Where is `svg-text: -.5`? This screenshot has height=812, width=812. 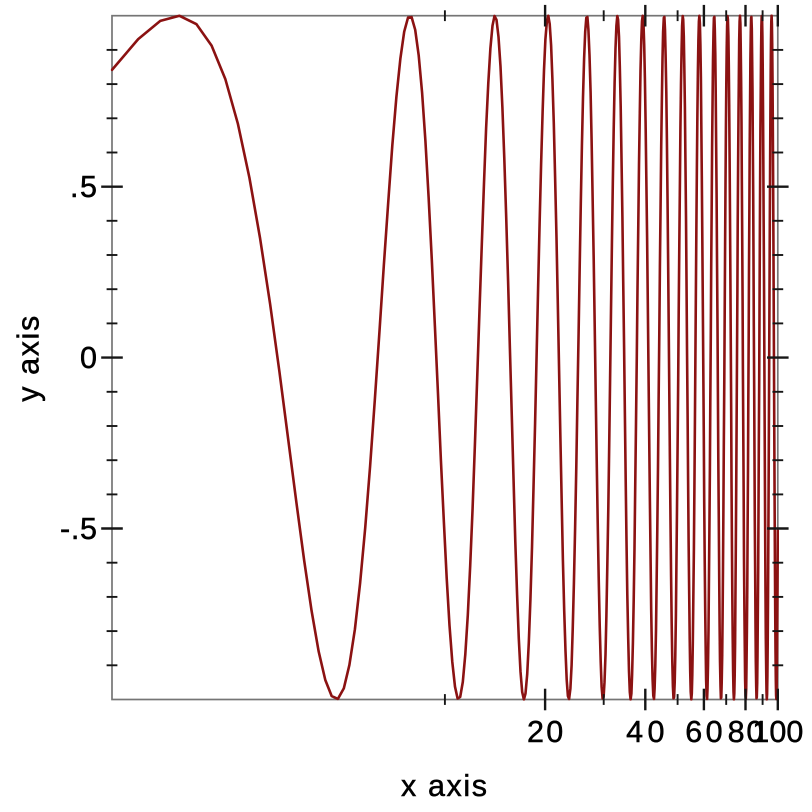
svg-text: -.5 is located at coordinates (78, 529).